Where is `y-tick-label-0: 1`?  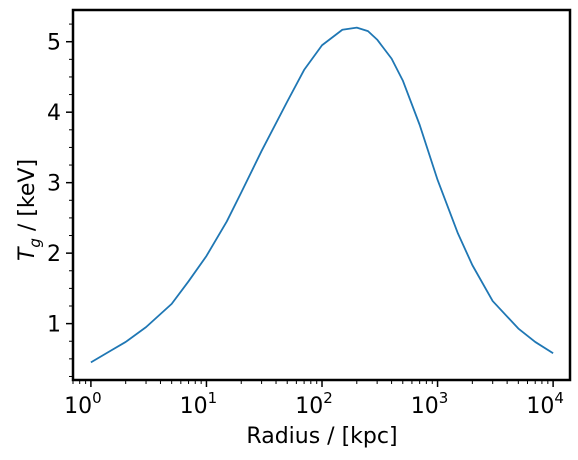
y-tick-label-0: 1 is located at coordinates (54, 325).